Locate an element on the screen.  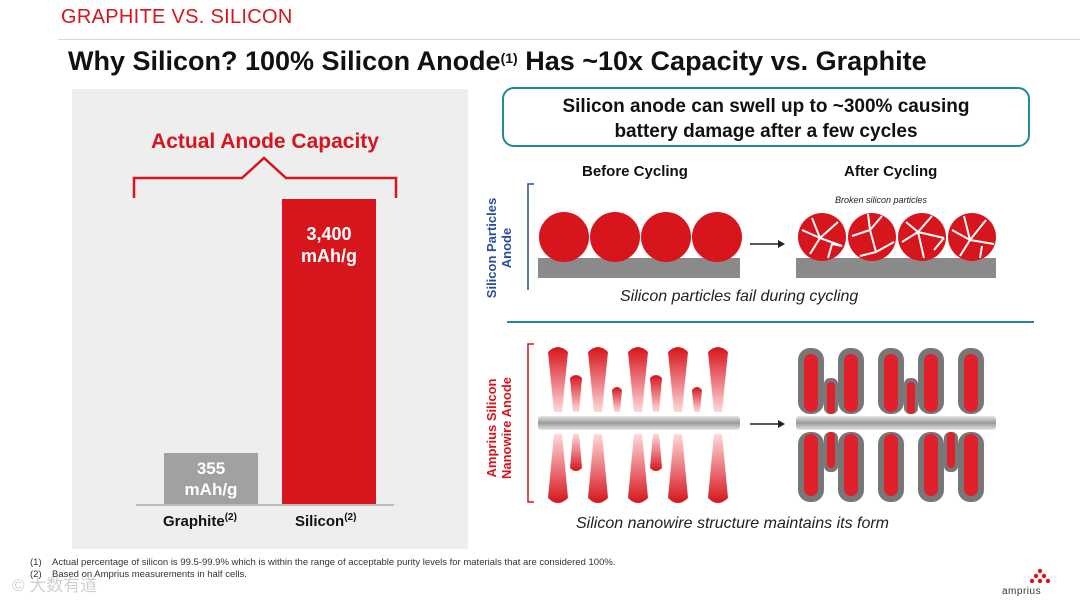
particles-caption: Silicon particles fail during cycling is located at coordinates (739, 296).